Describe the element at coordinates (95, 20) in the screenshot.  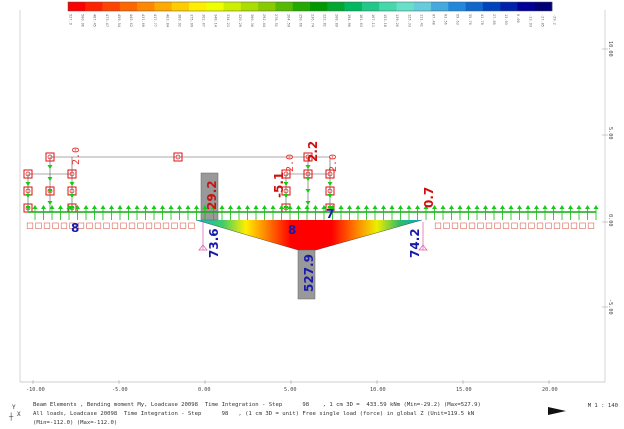
I see `legend-label: 487.45` at that location.